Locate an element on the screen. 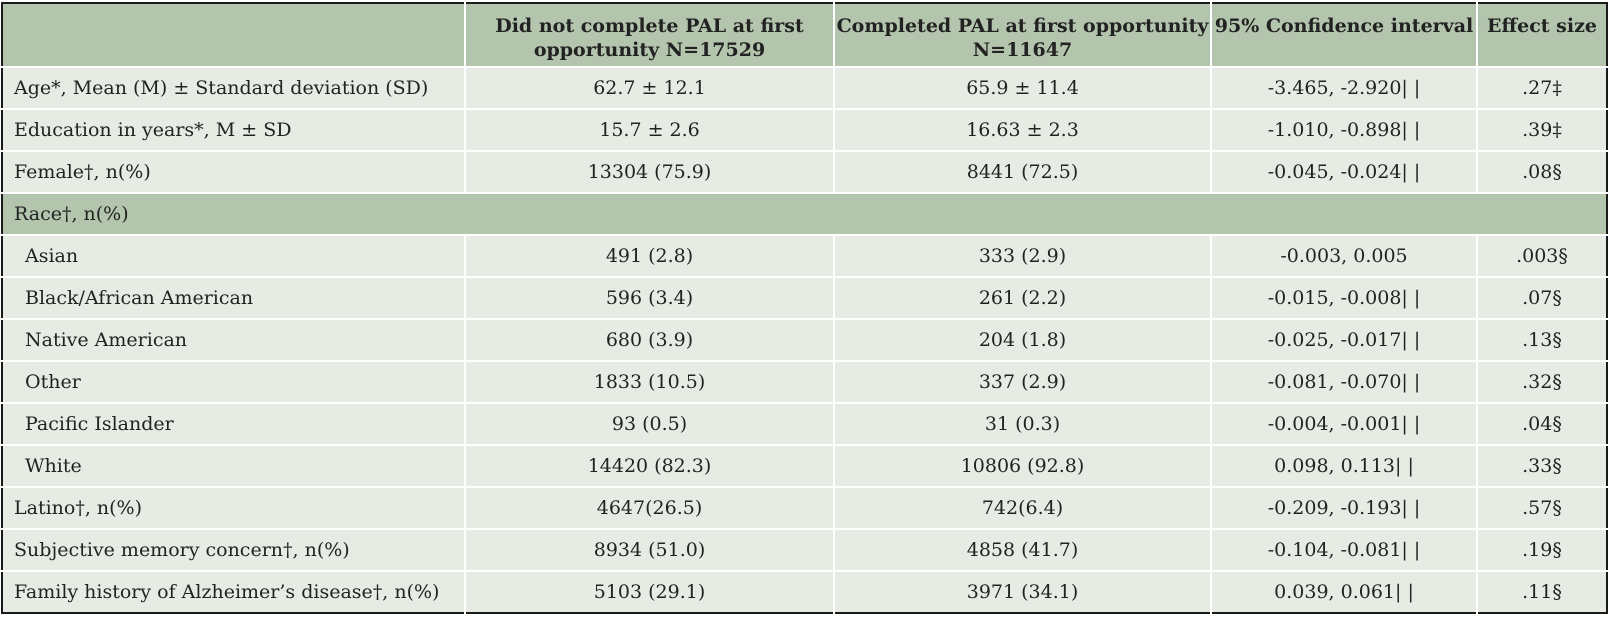  cell-completed: 10806 (92.8) is located at coordinates (1023, 466).